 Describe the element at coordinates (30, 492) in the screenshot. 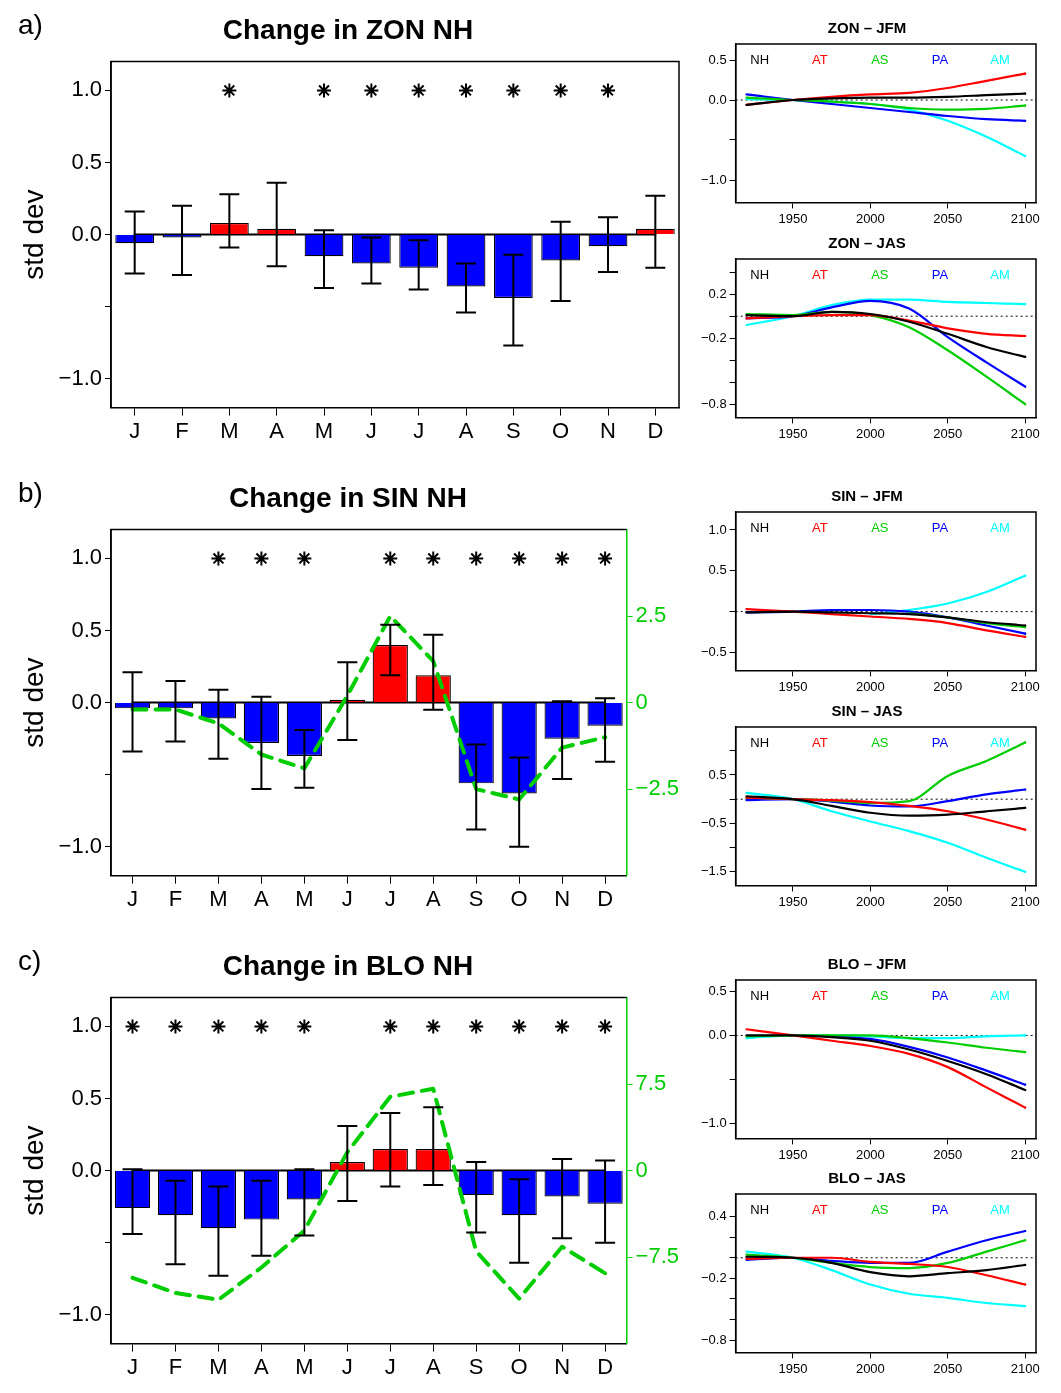

I see `text: b)` at that location.